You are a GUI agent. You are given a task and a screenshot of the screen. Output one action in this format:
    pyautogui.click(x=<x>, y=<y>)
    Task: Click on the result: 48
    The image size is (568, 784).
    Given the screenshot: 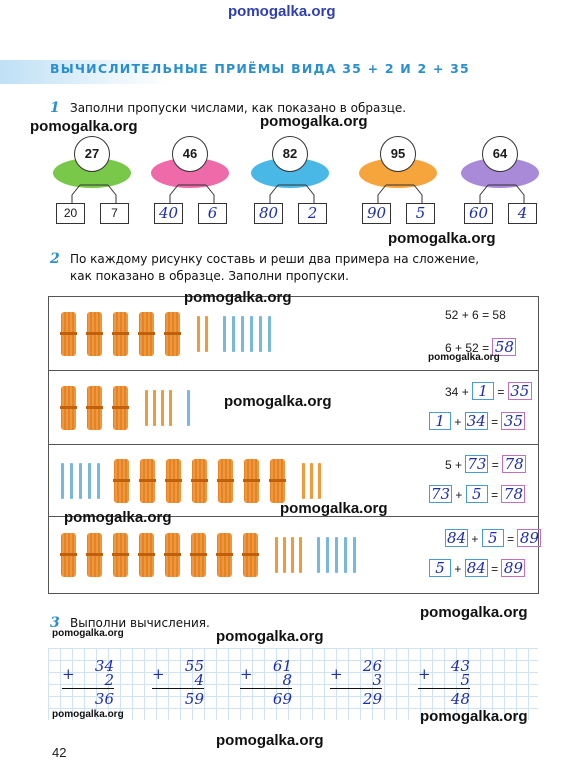 What is the action you would take?
    pyautogui.click(x=460, y=699)
    